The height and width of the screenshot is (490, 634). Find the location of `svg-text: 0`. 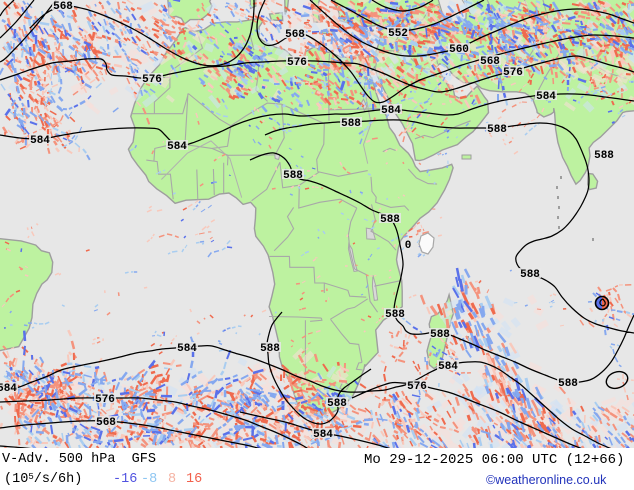

svg-text: 0 is located at coordinates (408, 246).